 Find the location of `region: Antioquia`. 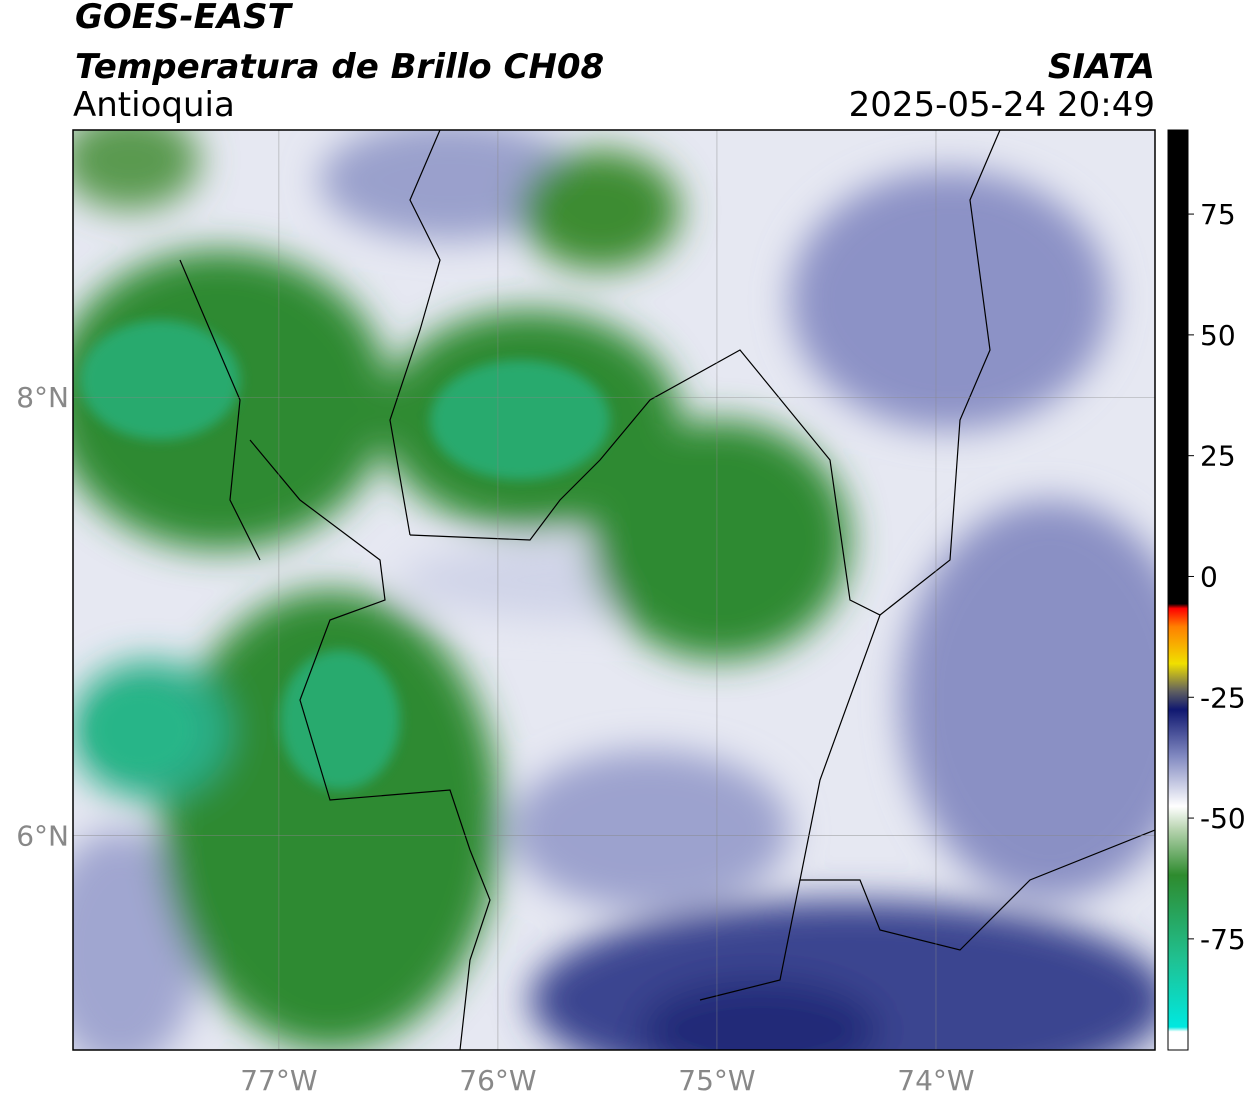

region: Antioquia is located at coordinates (154, 105).